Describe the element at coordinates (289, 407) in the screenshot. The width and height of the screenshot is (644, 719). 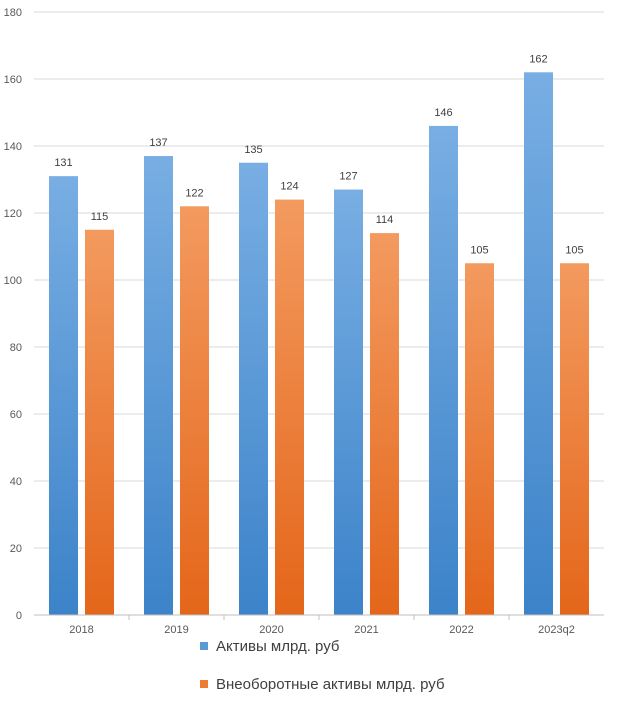
I see `bar-noncurrent-assets-2020` at that location.